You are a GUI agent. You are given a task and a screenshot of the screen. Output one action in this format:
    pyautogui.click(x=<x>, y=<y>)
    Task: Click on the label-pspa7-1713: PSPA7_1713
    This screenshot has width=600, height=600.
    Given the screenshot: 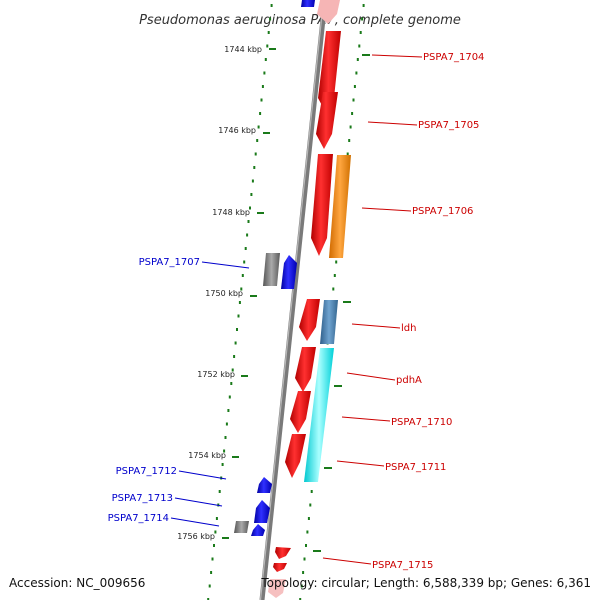 What is the action you would take?
    pyautogui.click(x=142, y=498)
    